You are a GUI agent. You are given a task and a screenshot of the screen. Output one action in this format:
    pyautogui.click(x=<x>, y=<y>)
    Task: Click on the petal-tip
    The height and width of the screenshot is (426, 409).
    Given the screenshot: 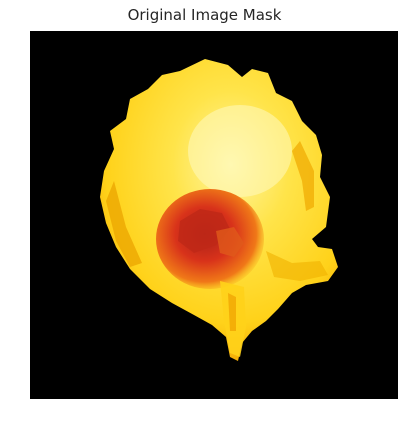 What is the action you would take?
    pyautogui.click(x=232, y=312)
    